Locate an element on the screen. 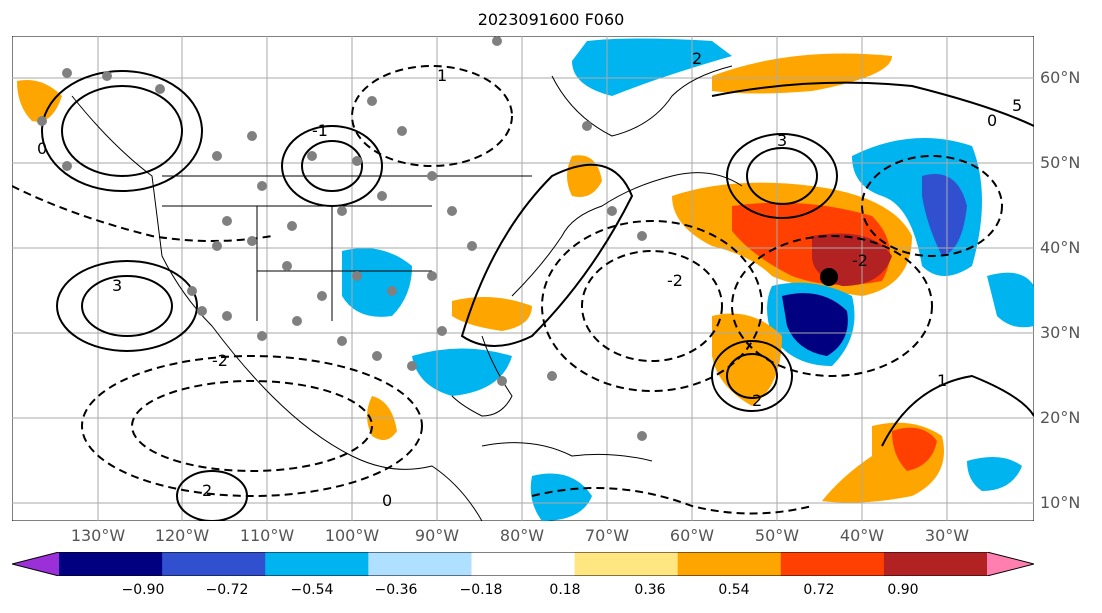 This screenshot has height=613, width=1102. colorbar-tick: 0.90 is located at coordinates (903, 590).